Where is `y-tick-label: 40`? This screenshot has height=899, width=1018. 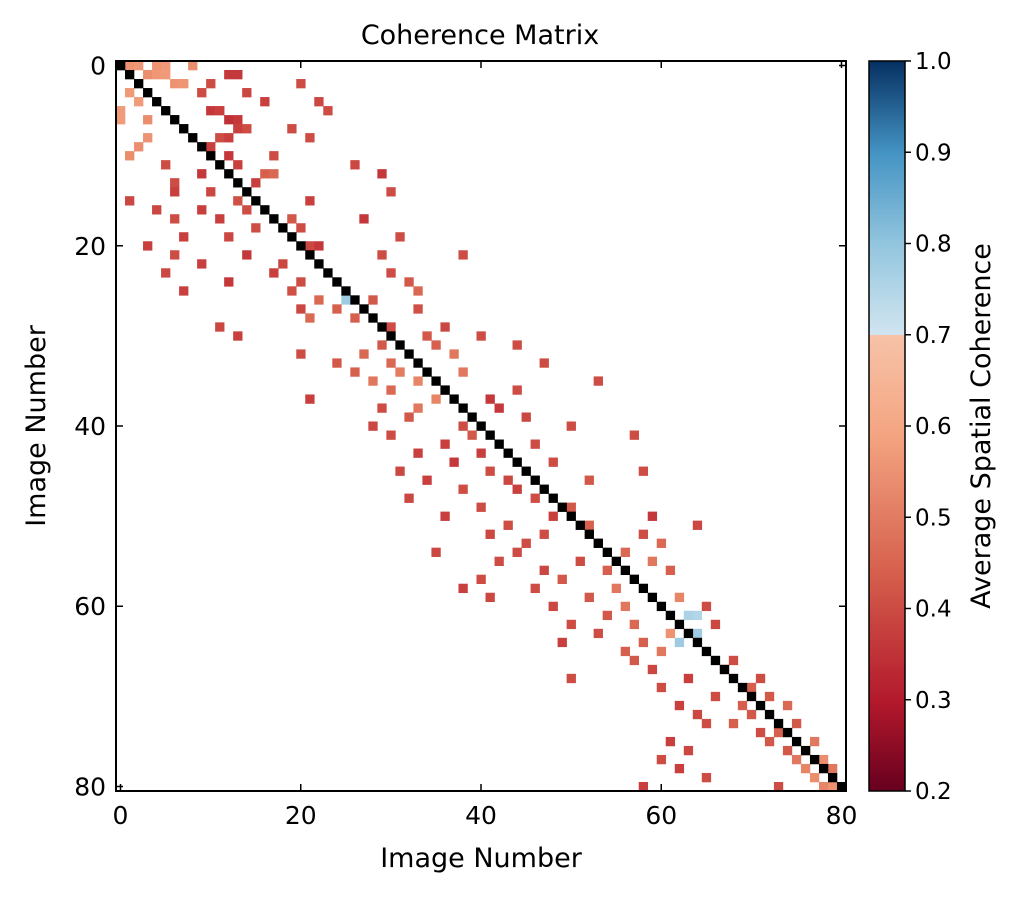
y-tick-label: 40 is located at coordinates (90, 426).